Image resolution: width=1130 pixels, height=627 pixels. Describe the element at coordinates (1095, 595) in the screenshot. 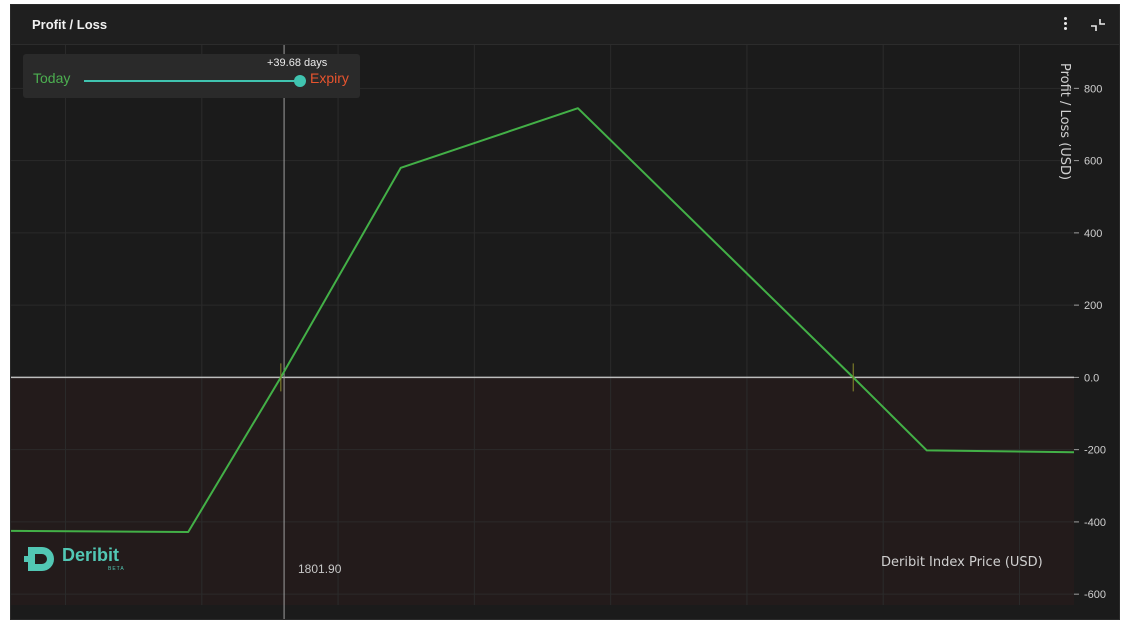

I see `y-tick-label: -600` at that location.